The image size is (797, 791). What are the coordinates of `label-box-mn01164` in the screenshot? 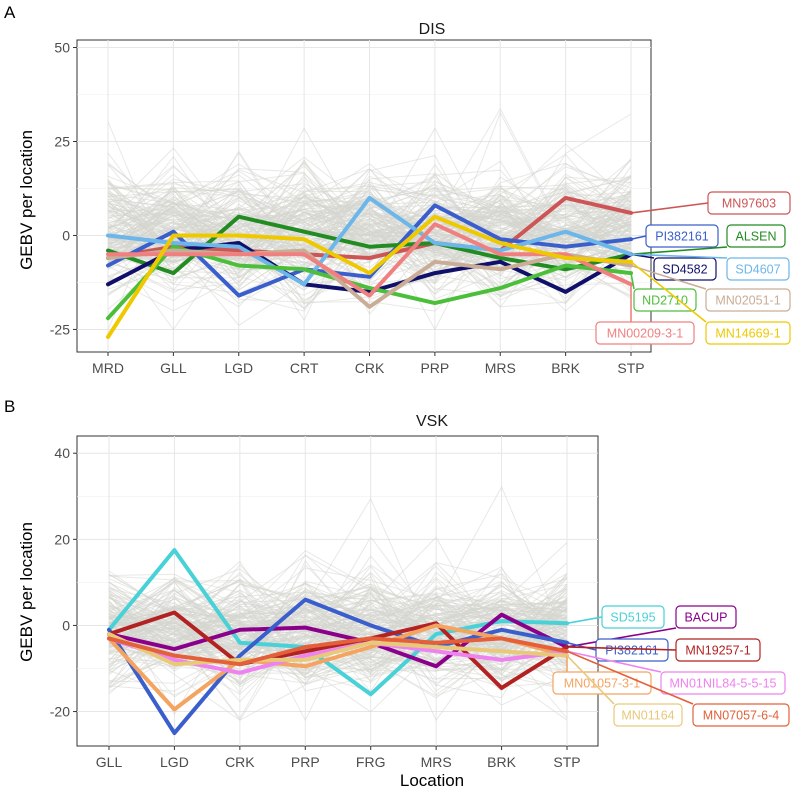 It's located at (648, 715).